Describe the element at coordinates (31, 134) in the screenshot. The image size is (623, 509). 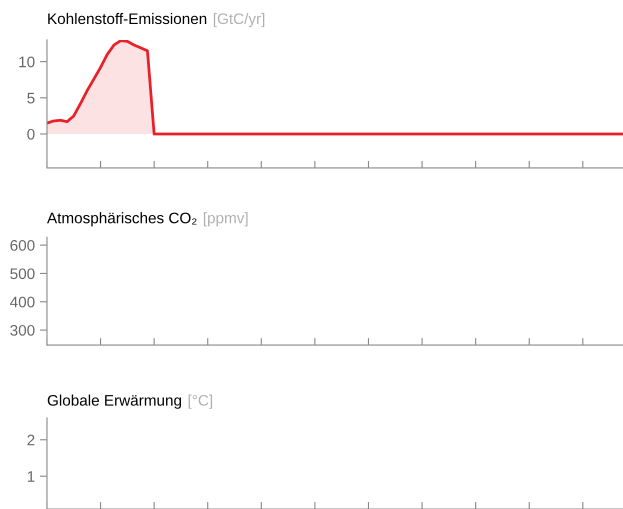
I see `y-tick-label: 0` at that location.